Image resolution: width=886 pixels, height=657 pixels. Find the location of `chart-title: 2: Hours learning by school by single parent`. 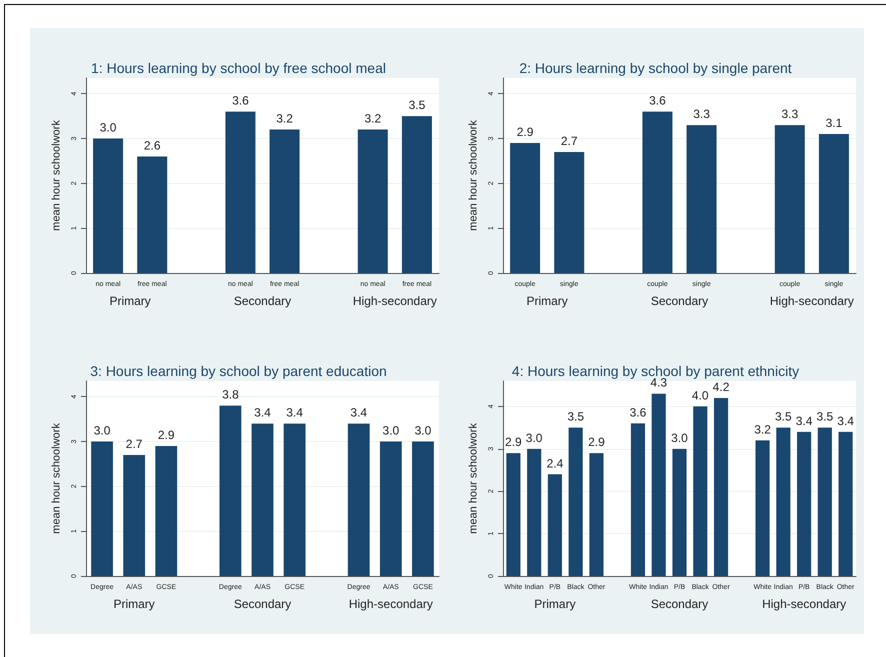

chart-title: 2: Hours learning by school by single parent is located at coordinates (655, 68).